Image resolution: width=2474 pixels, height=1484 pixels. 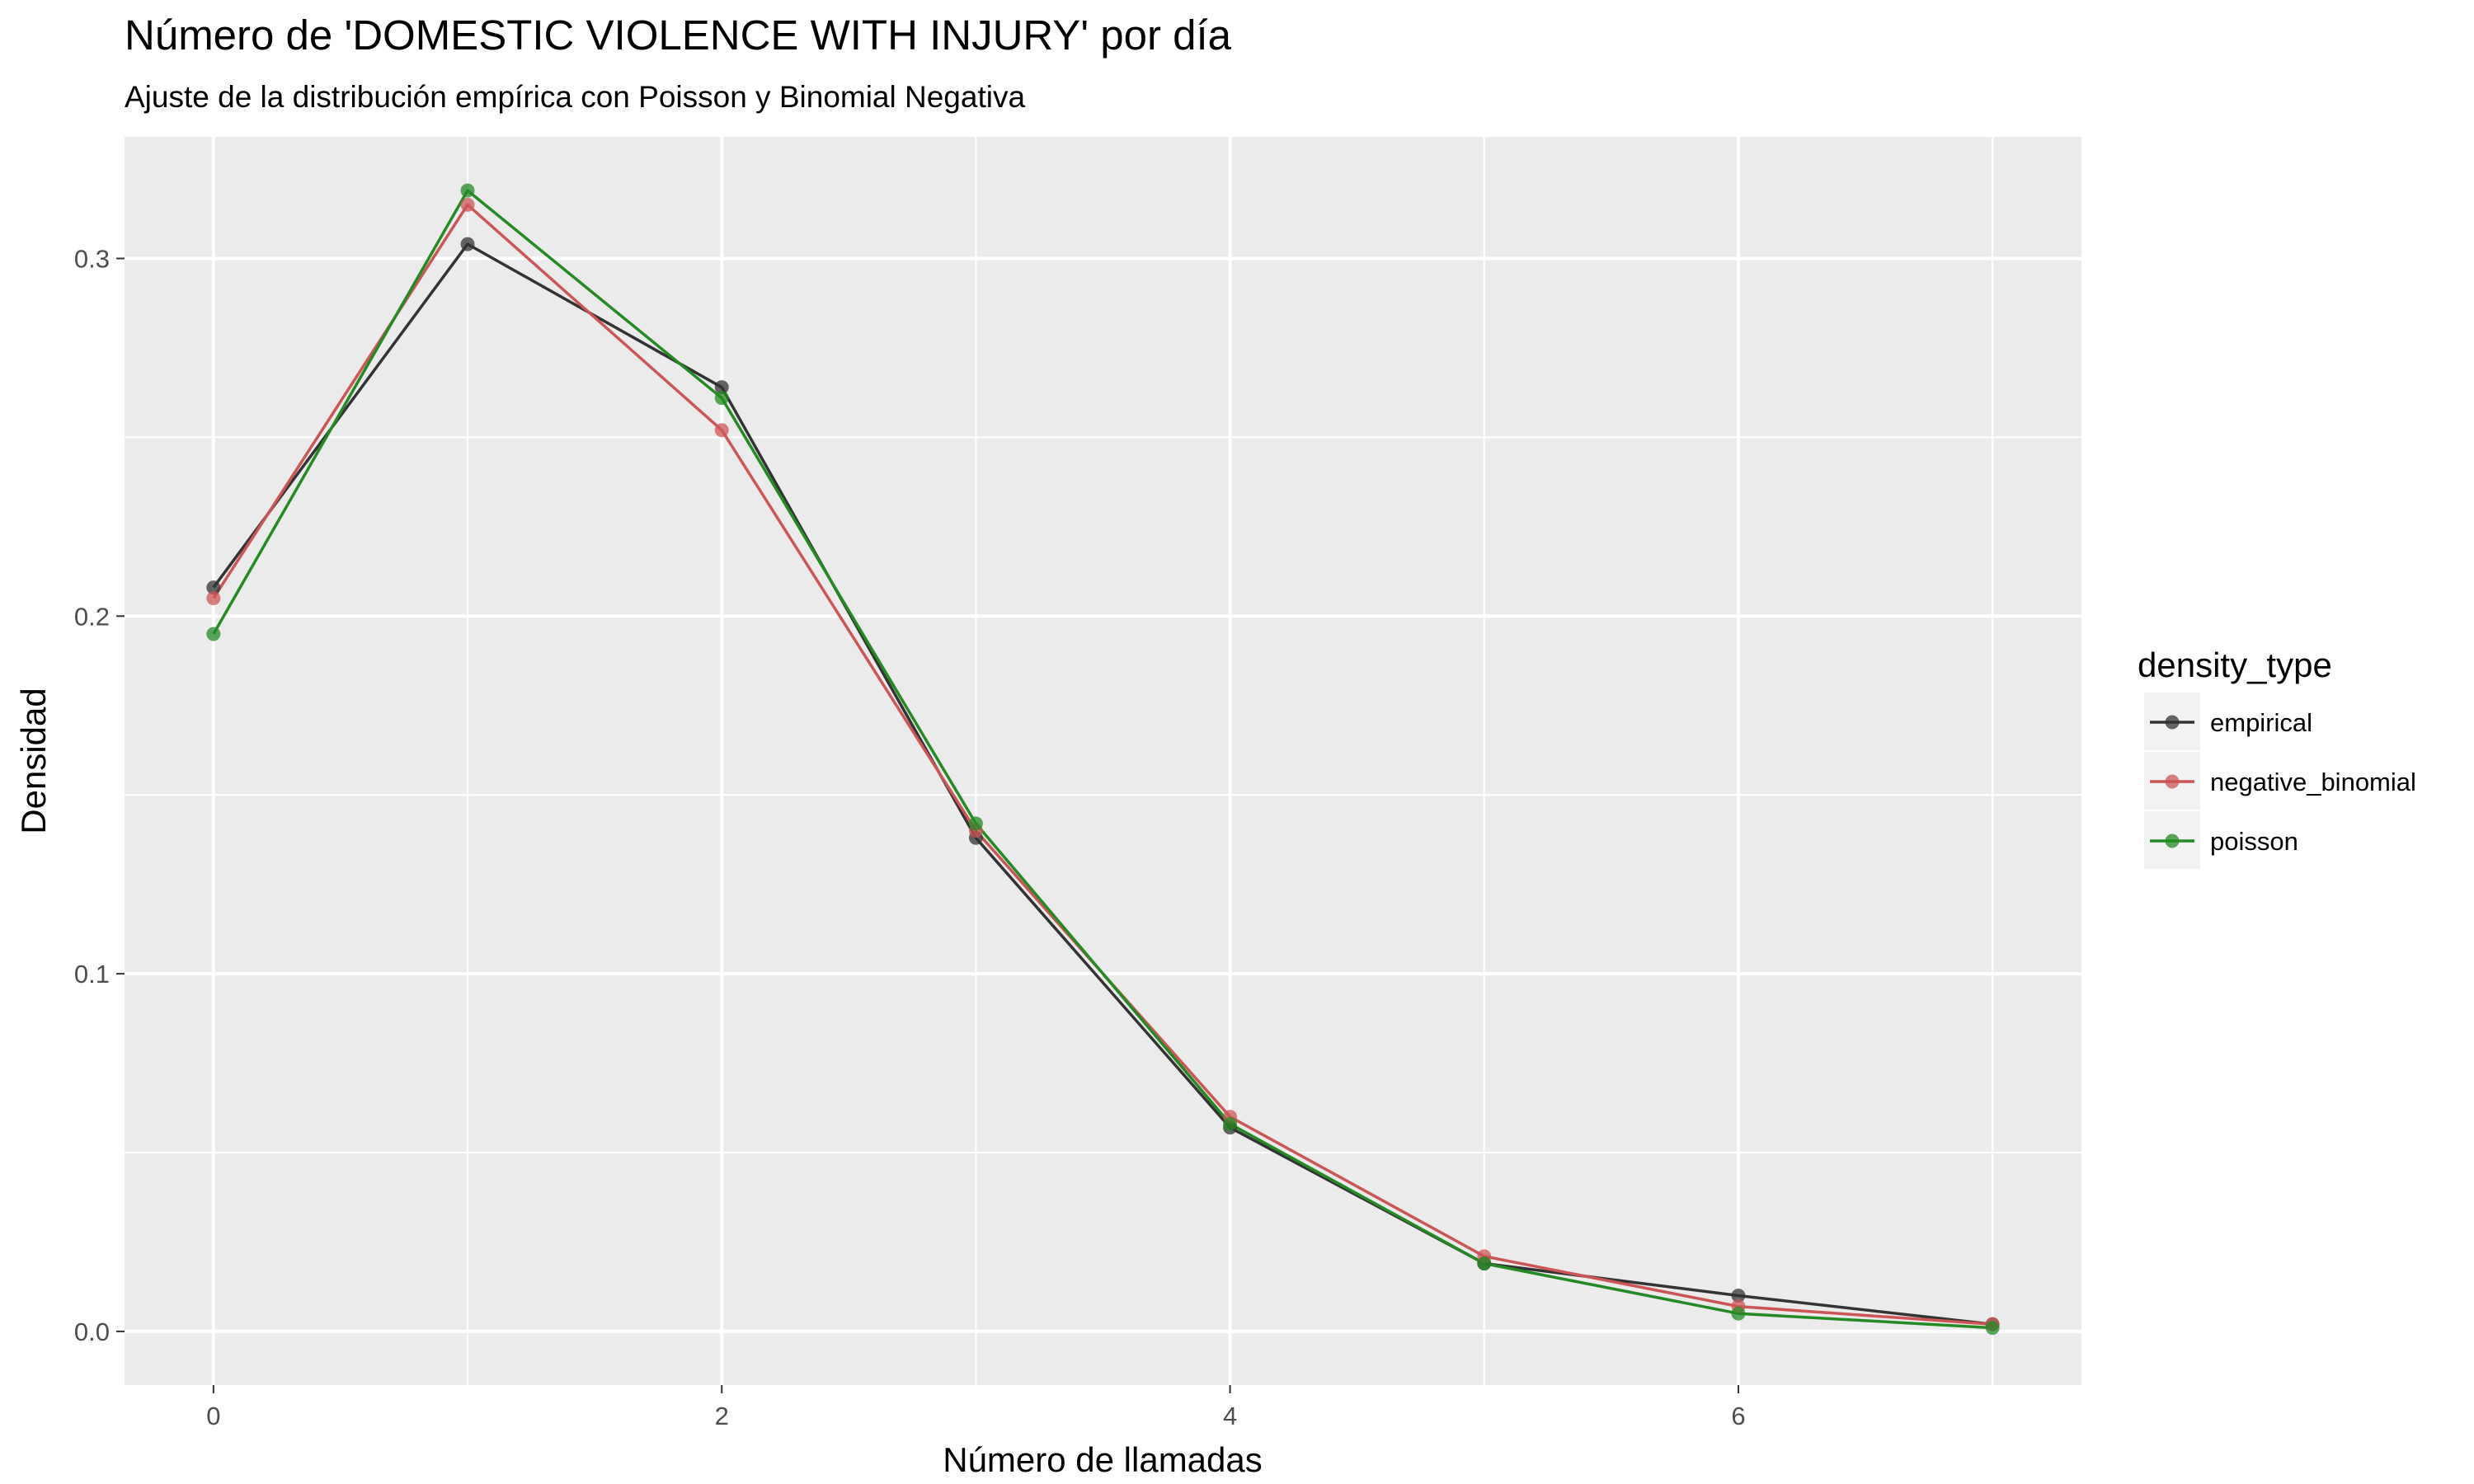 What do you see at coordinates (2313, 782) in the screenshot?
I see `legend-label-negative_binomial: negative_binomial` at bounding box center [2313, 782].